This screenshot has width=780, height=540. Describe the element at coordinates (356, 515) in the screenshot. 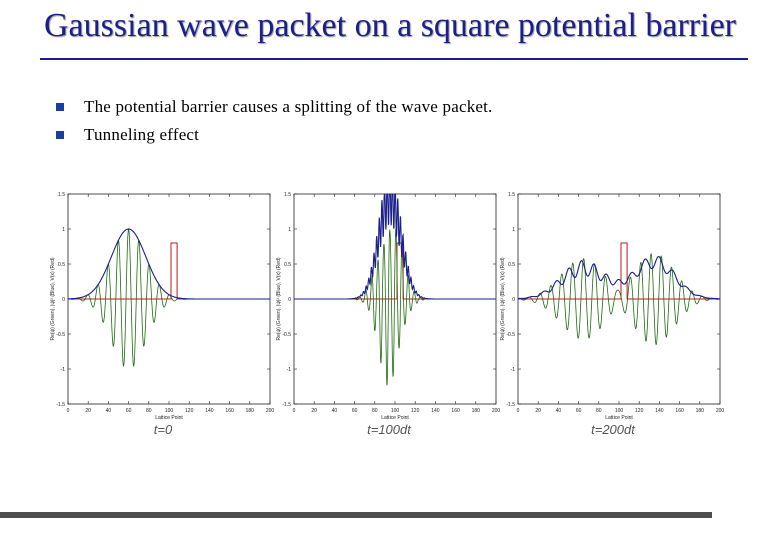

I see `footer-bar` at that location.